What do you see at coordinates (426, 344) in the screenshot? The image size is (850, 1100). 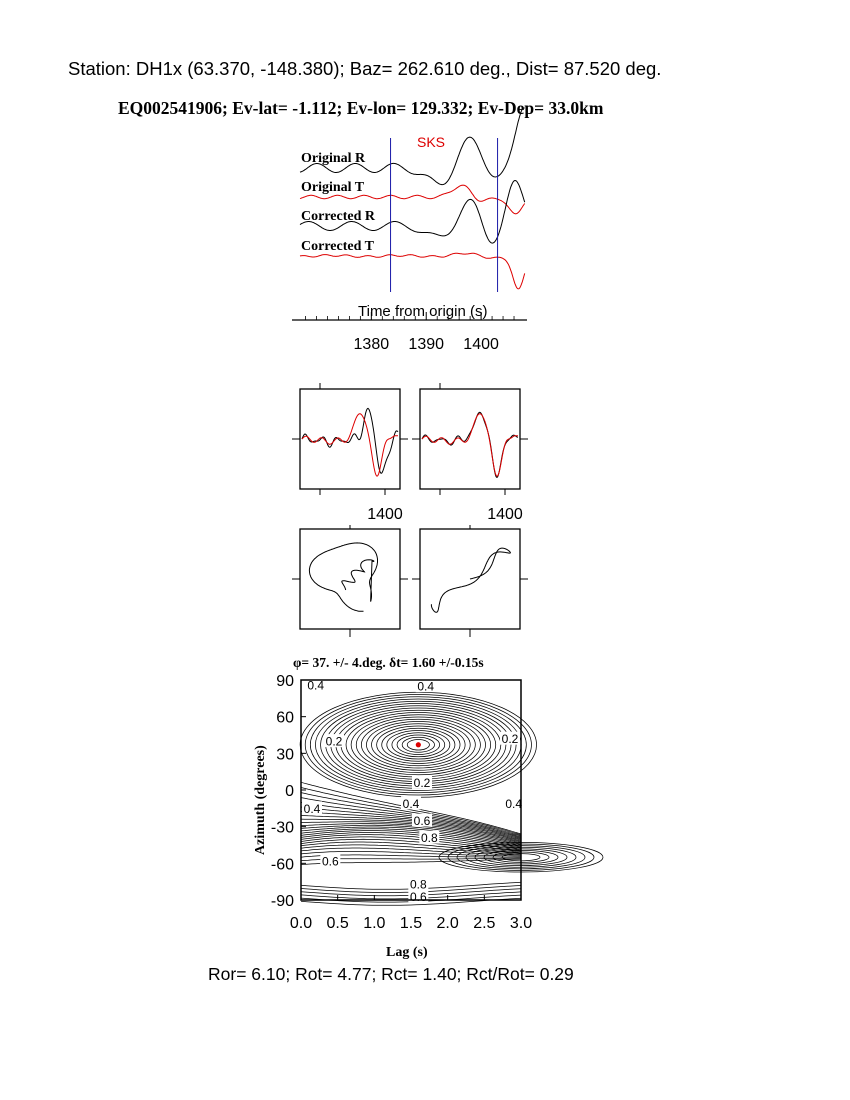 I see `seismogram-tick-label-1: 1390` at bounding box center [426, 344].